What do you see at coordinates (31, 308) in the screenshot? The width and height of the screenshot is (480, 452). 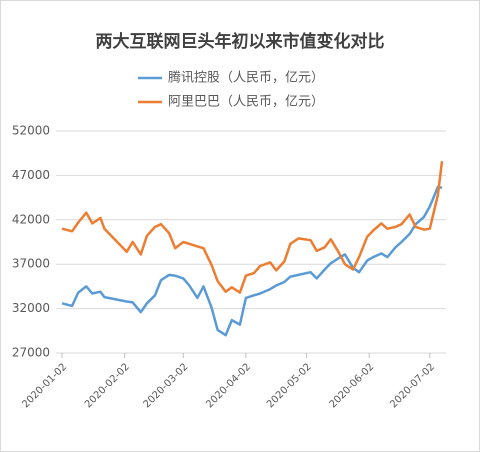 I see `y-tick-label: 32000` at bounding box center [31, 308].